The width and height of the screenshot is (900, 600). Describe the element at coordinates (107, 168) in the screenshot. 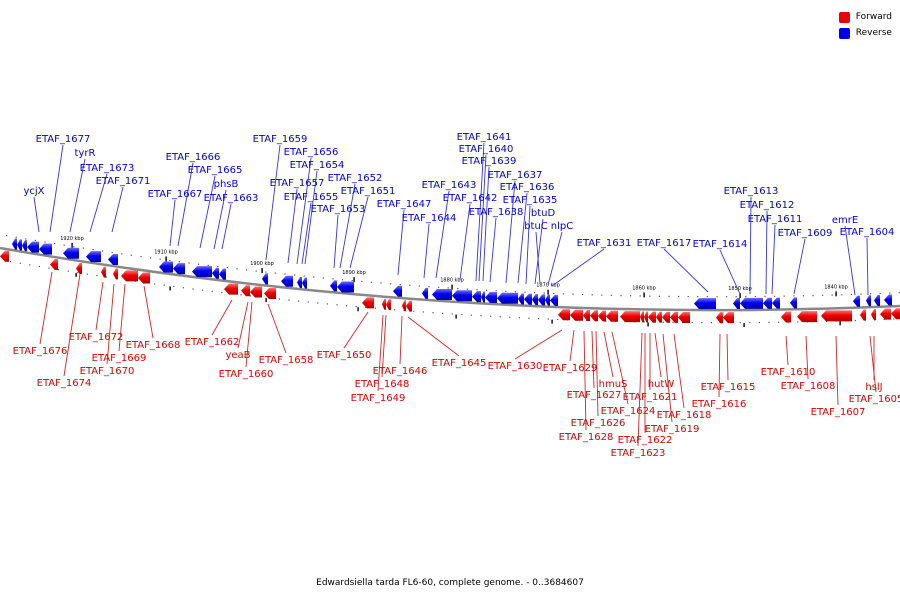

I see `gene-label-etaf-1673: ETAF_1673` at that location.